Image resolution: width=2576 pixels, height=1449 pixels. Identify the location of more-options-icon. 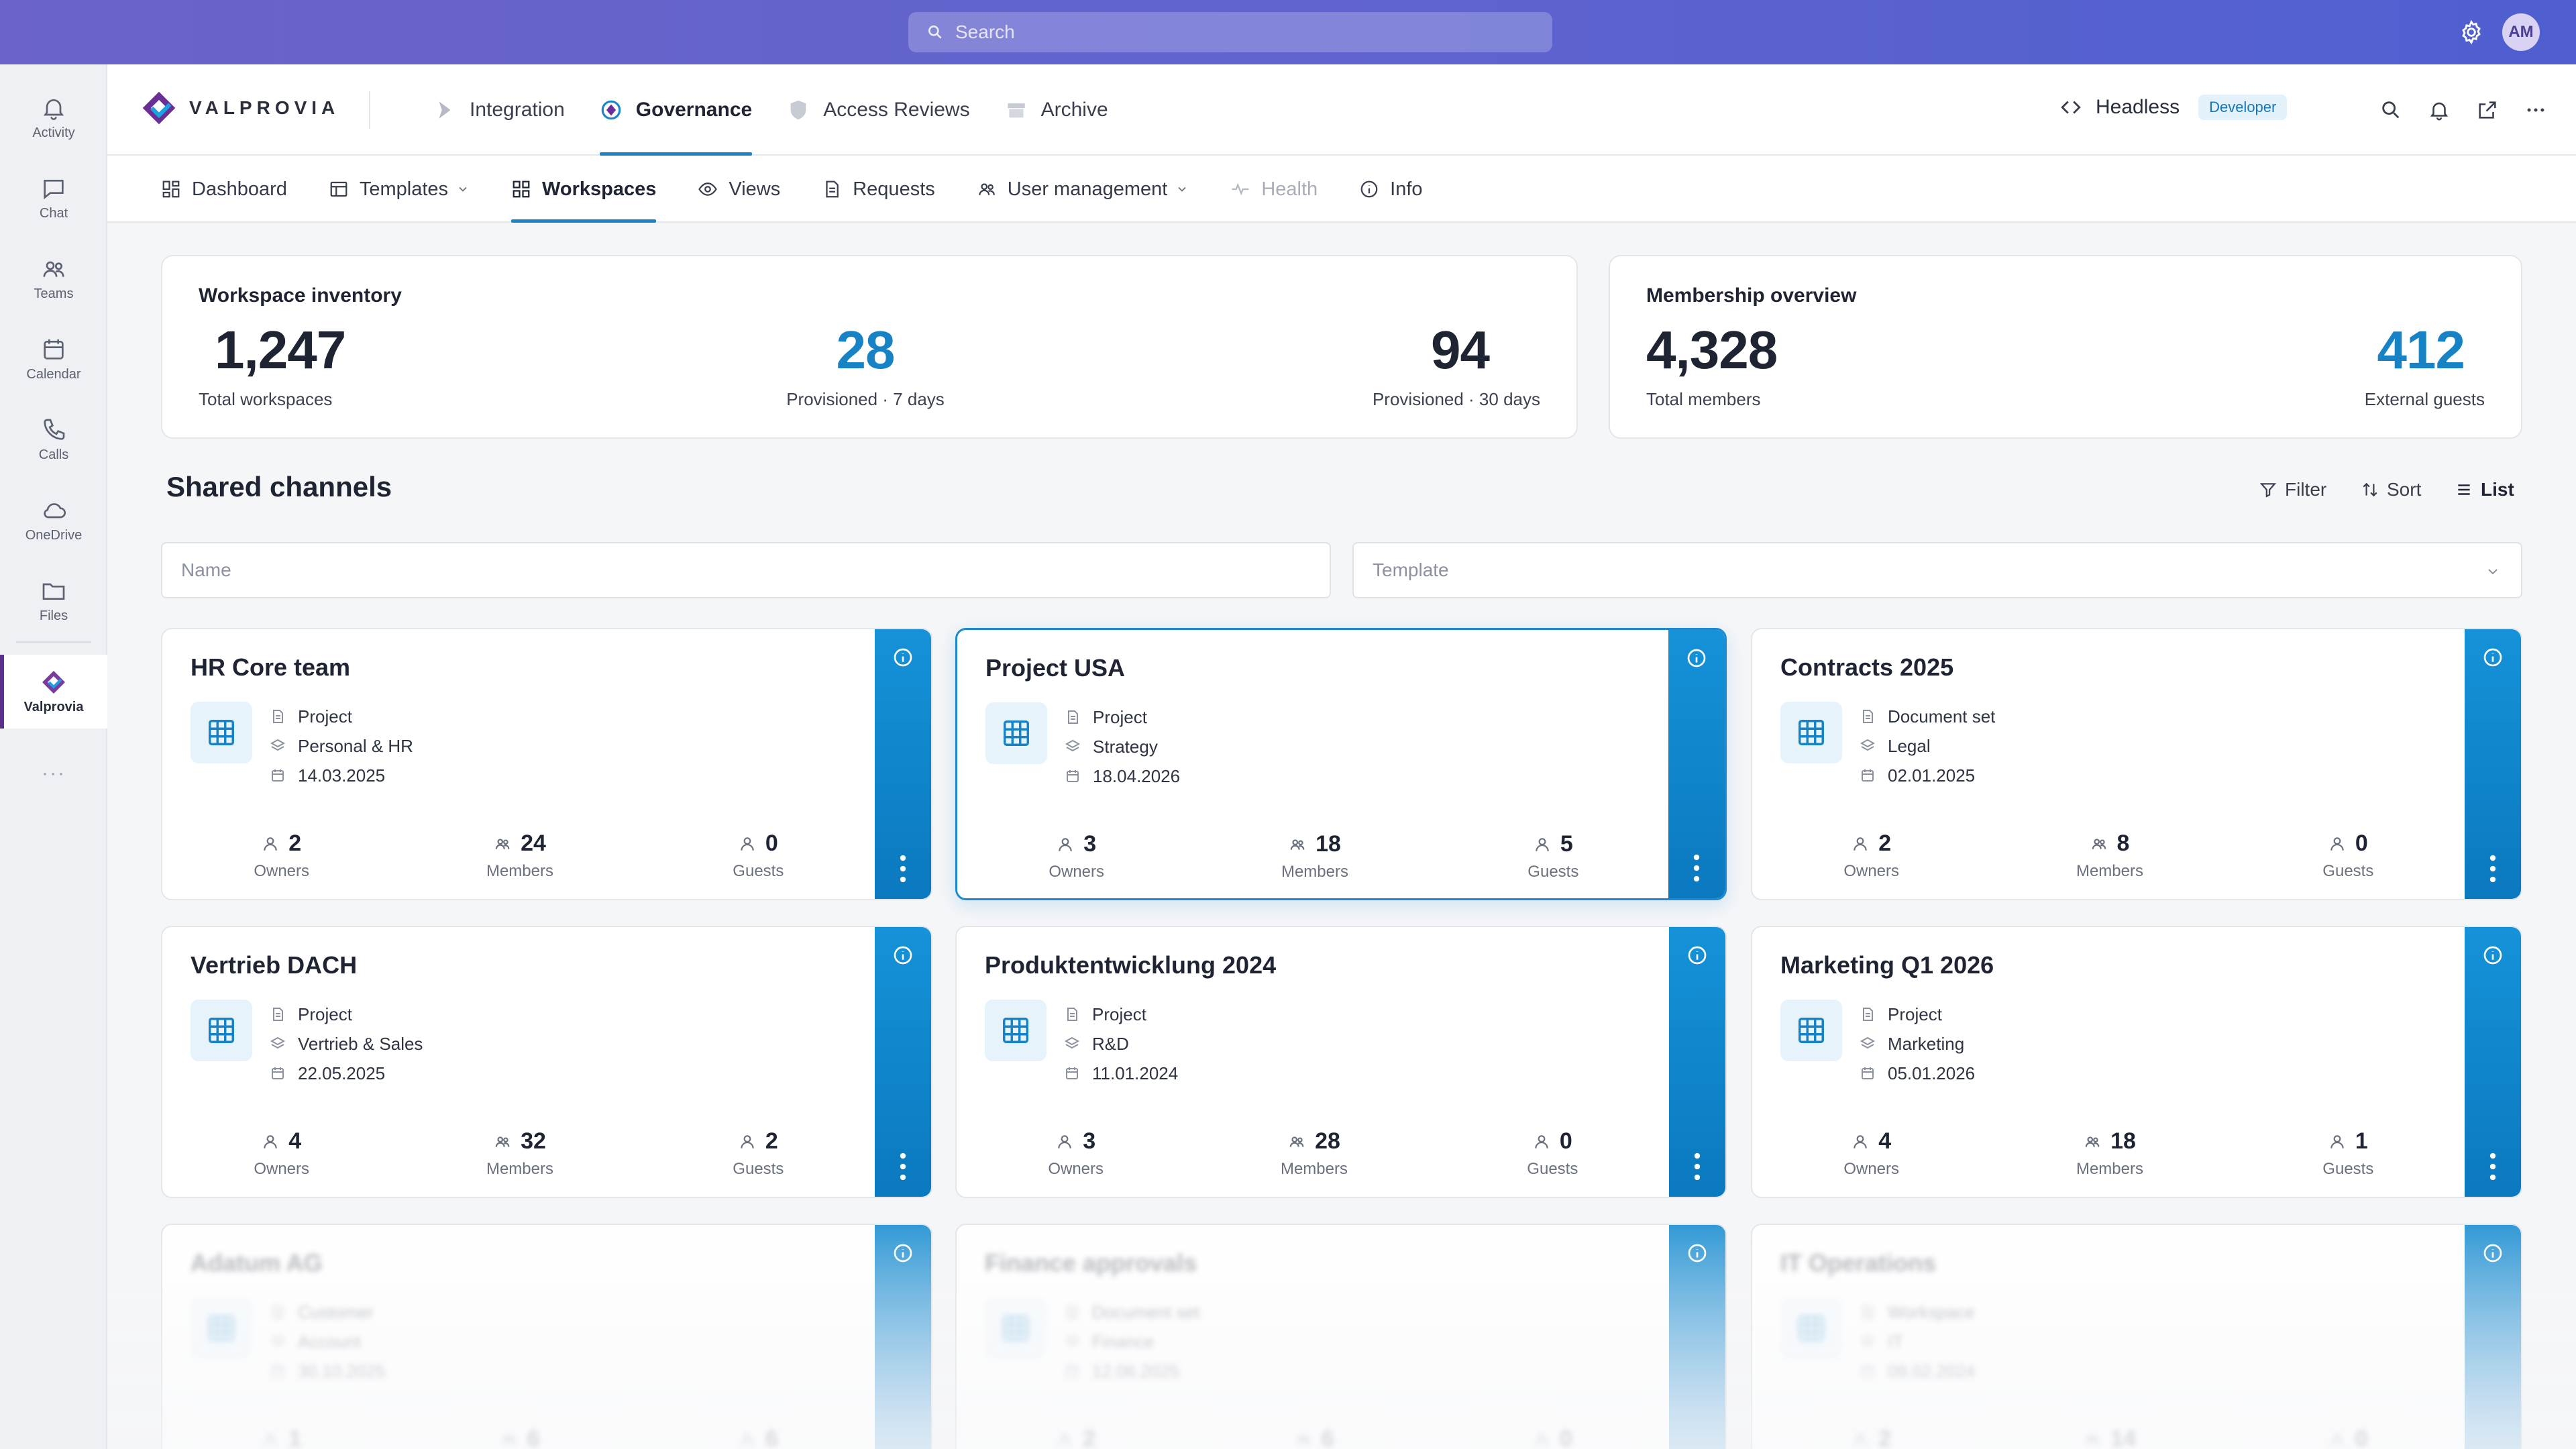
(2536, 110).